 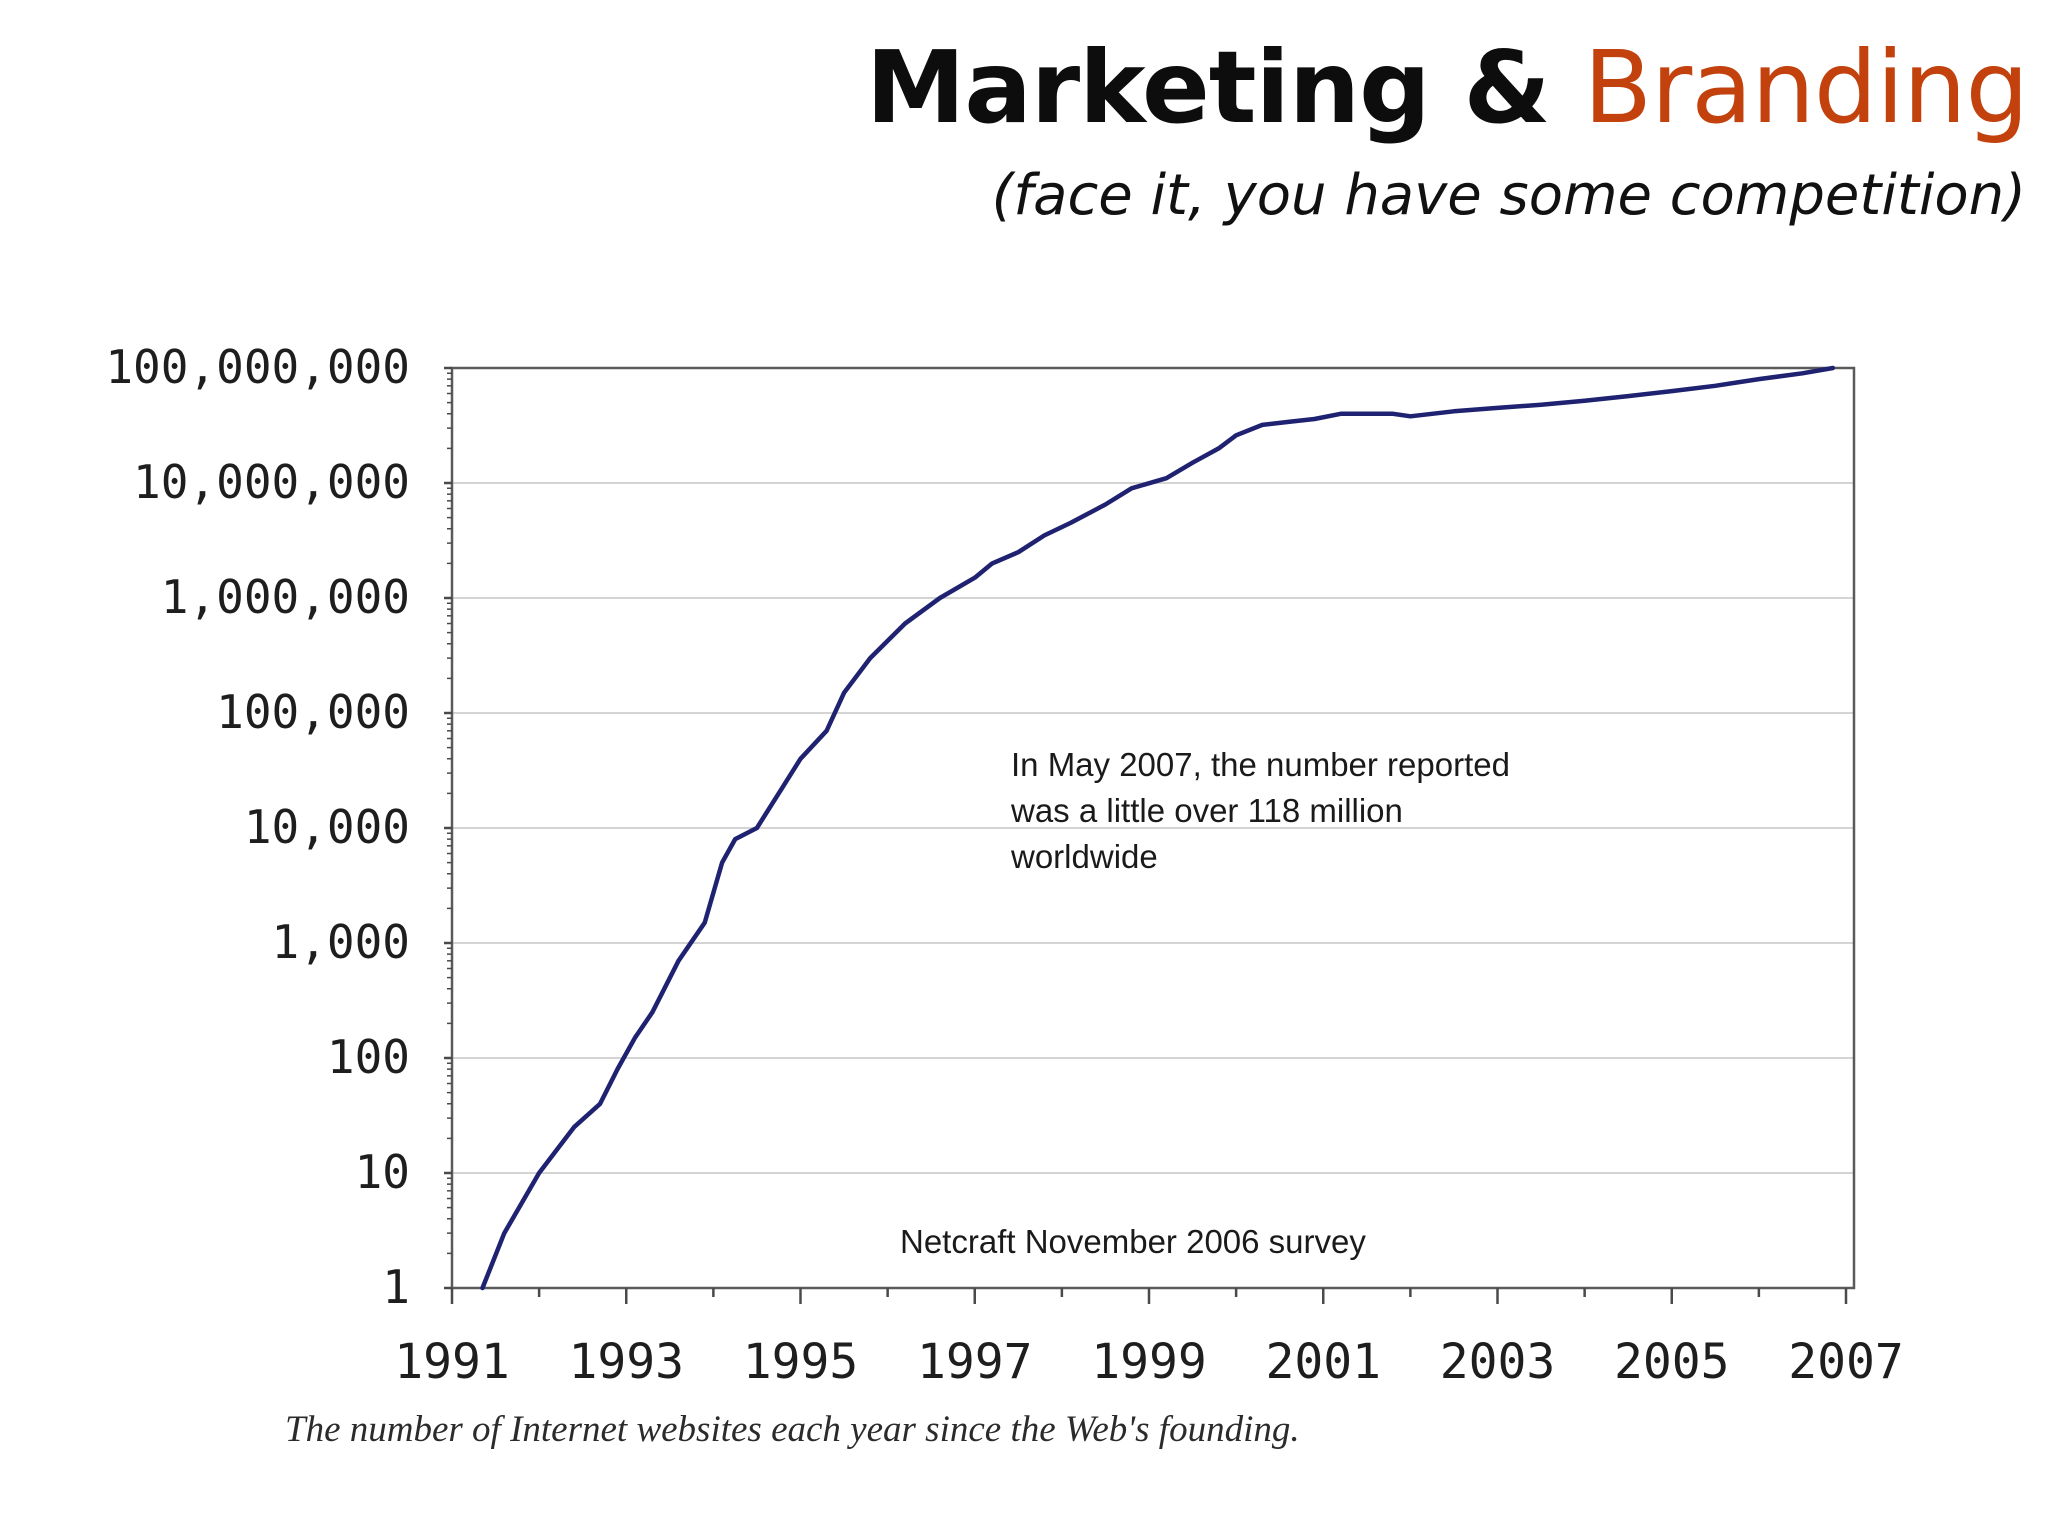 What do you see at coordinates (341, 942) in the screenshot?
I see `y-tick-label: 1,000` at bounding box center [341, 942].